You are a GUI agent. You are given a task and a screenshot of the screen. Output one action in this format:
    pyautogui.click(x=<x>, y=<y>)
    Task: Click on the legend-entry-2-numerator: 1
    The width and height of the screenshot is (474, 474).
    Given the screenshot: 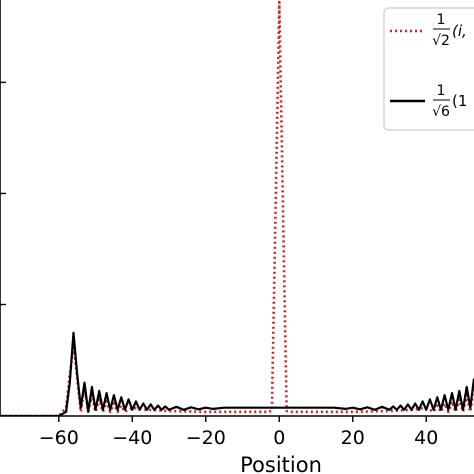 What is the action you would take?
    pyautogui.click(x=441, y=91)
    